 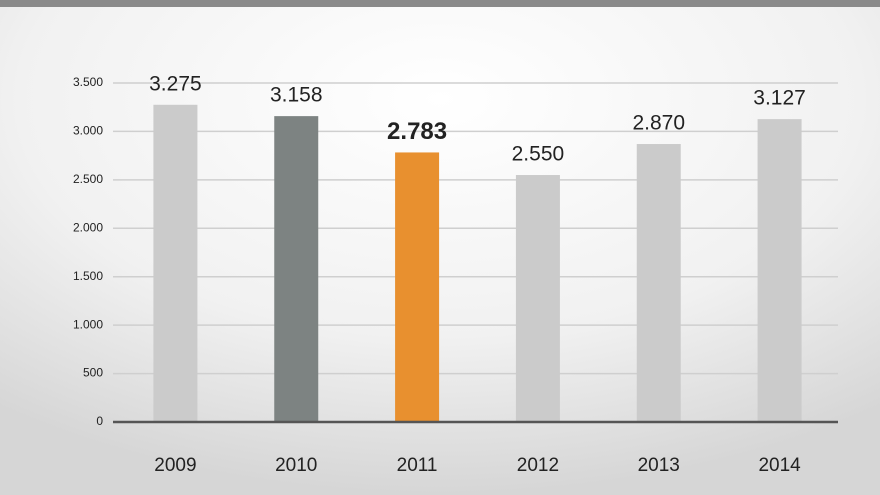 What do you see at coordinates (659, 465) in the screenshot?
I see `x-tick-label: 2013` at bounding box center [659, 465].